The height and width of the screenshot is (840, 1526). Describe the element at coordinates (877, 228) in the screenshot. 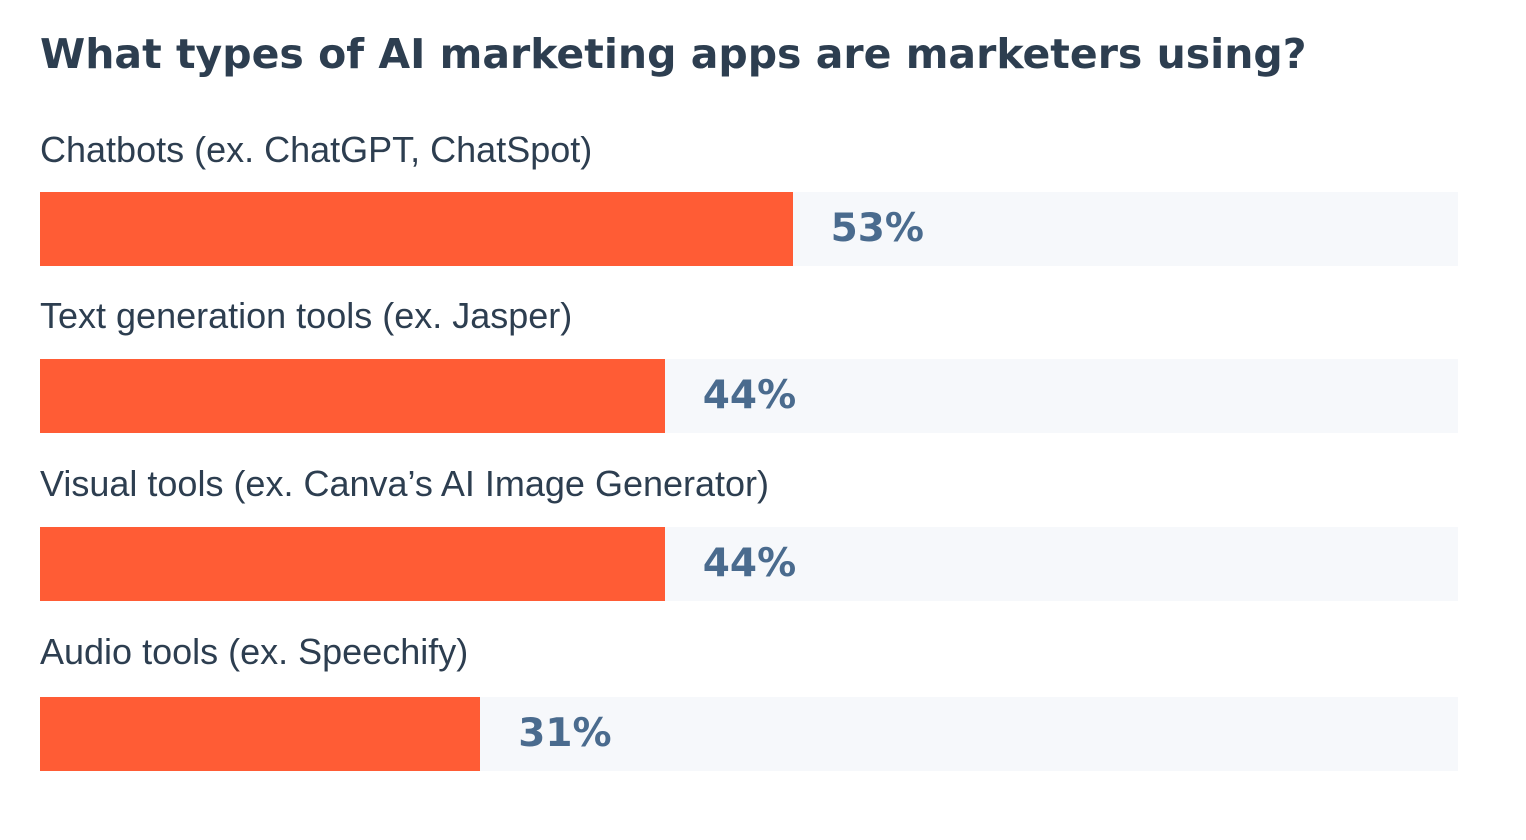

I see `data-label: 53%` at that location.